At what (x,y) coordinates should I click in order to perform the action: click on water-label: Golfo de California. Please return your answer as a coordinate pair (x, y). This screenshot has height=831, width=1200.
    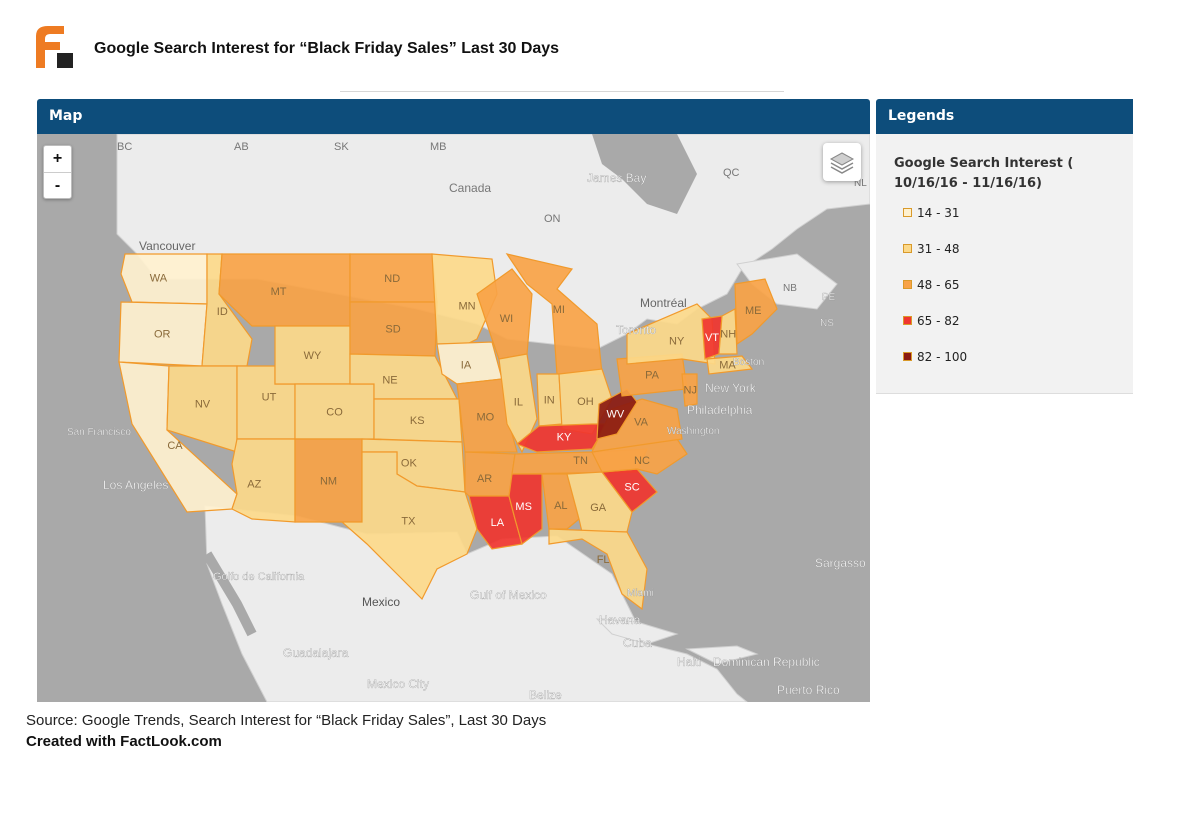
    Looking at the image, I should click on (259, 577).